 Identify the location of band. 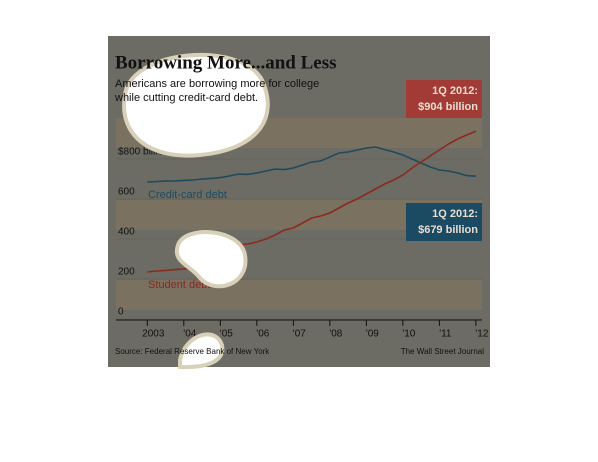
(299, 295).